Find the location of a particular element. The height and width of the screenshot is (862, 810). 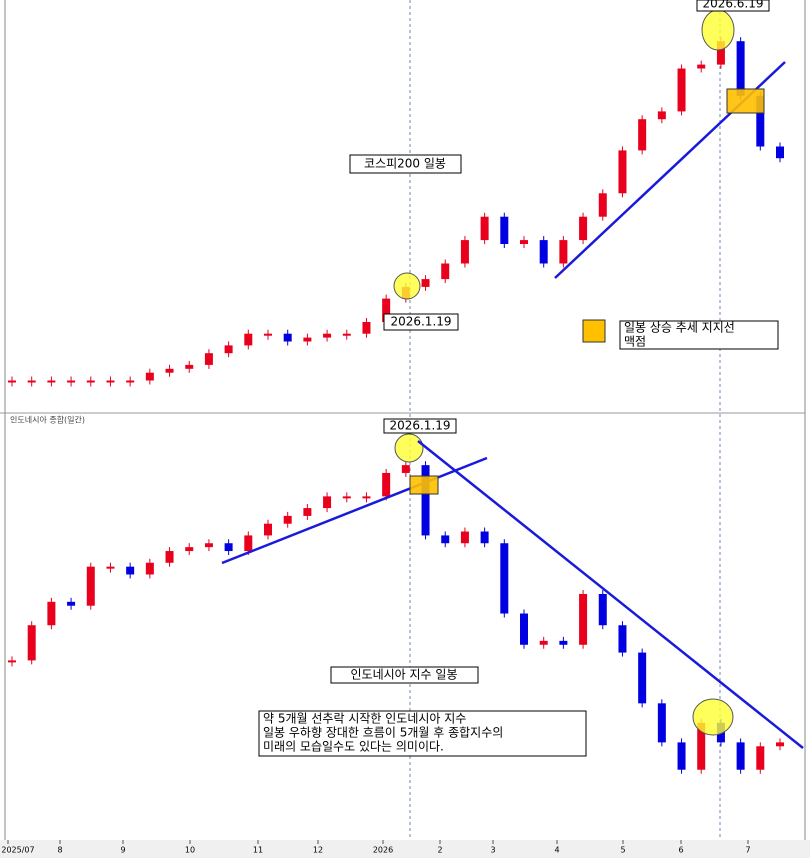

x-tick-label: 12 is located at coordinates (318, 850).